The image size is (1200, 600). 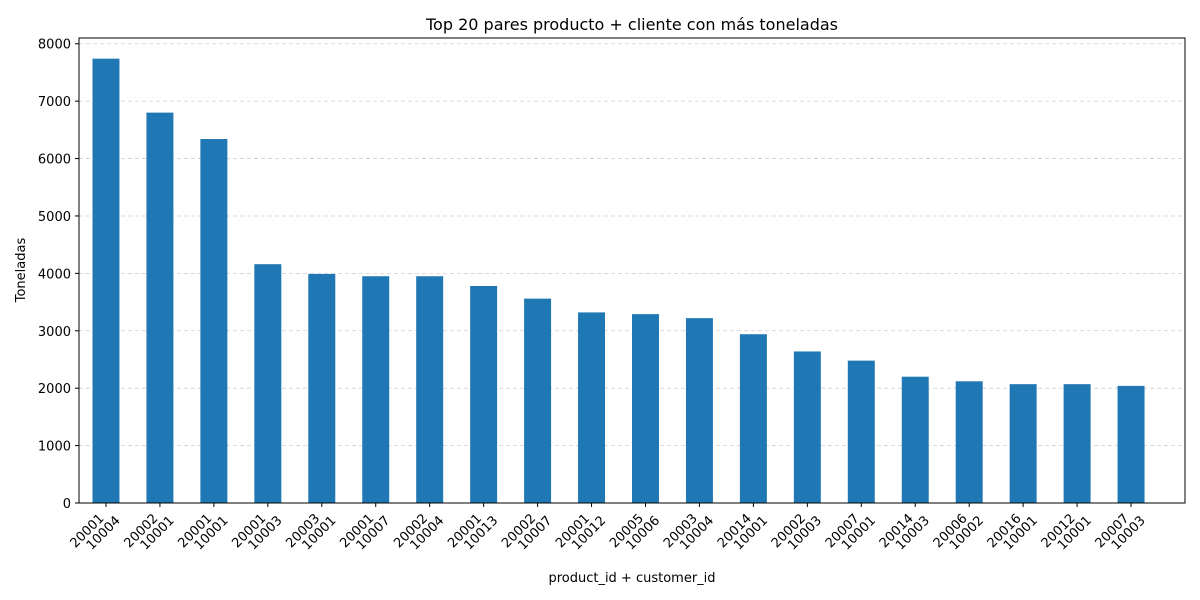 What do you see at coordinates (54, 389) in the screenshot?
I see `y-tick-label: 2000` at bounding box center [54, 389].